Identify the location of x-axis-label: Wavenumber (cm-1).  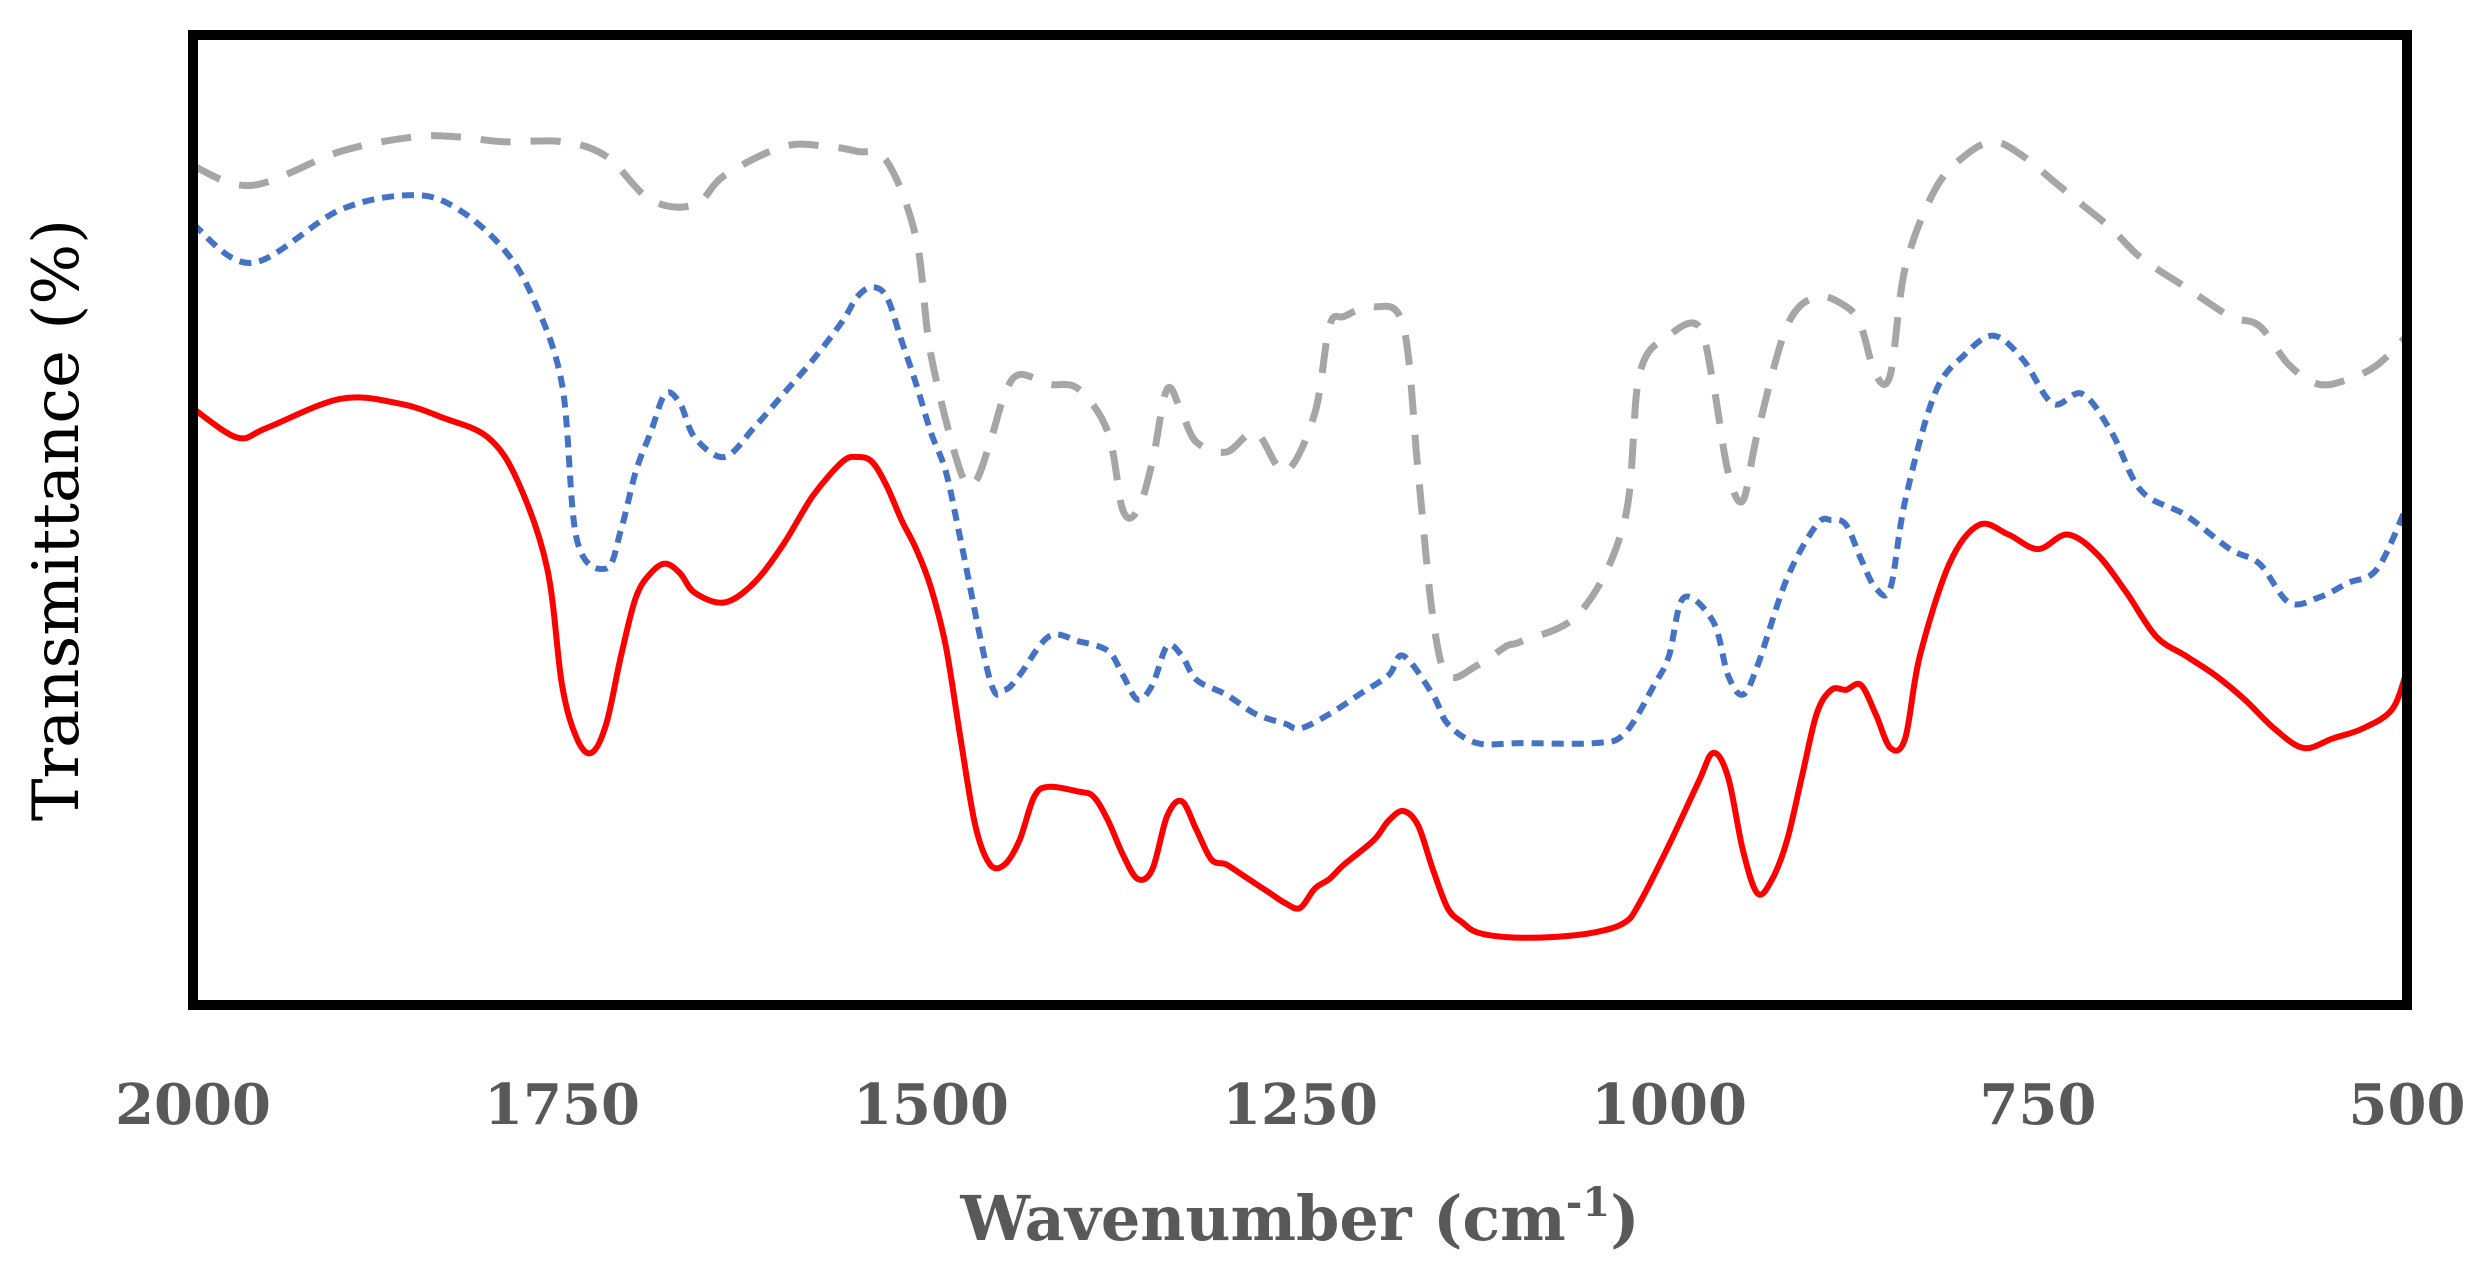
(1299, 1217).